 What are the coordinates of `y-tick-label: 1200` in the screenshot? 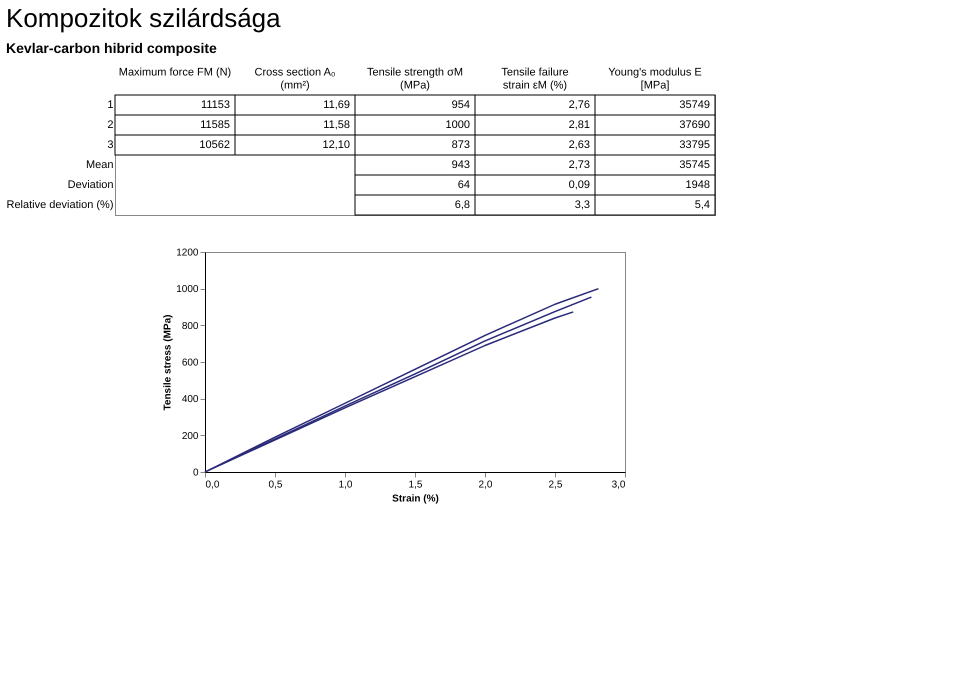 It's located at (187, 253).